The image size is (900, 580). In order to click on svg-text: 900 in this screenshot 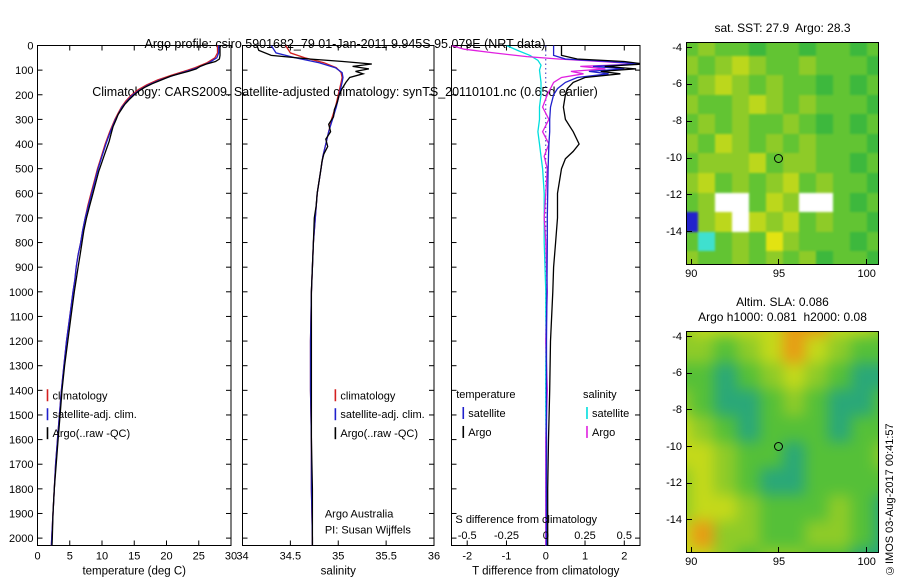, I will do `click(24, 268)`.